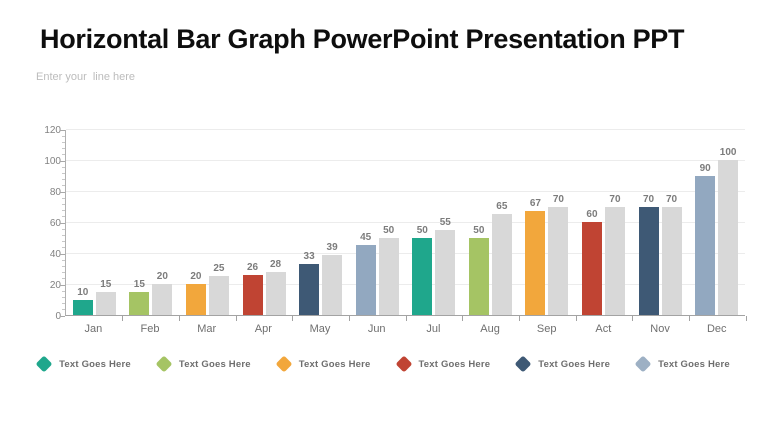 This screenshot has height=432, width=768. What do you see at coordinates (728, 152) in the screenshot?
I see `bar-value-label: 100` at bounding box center [728, 152].